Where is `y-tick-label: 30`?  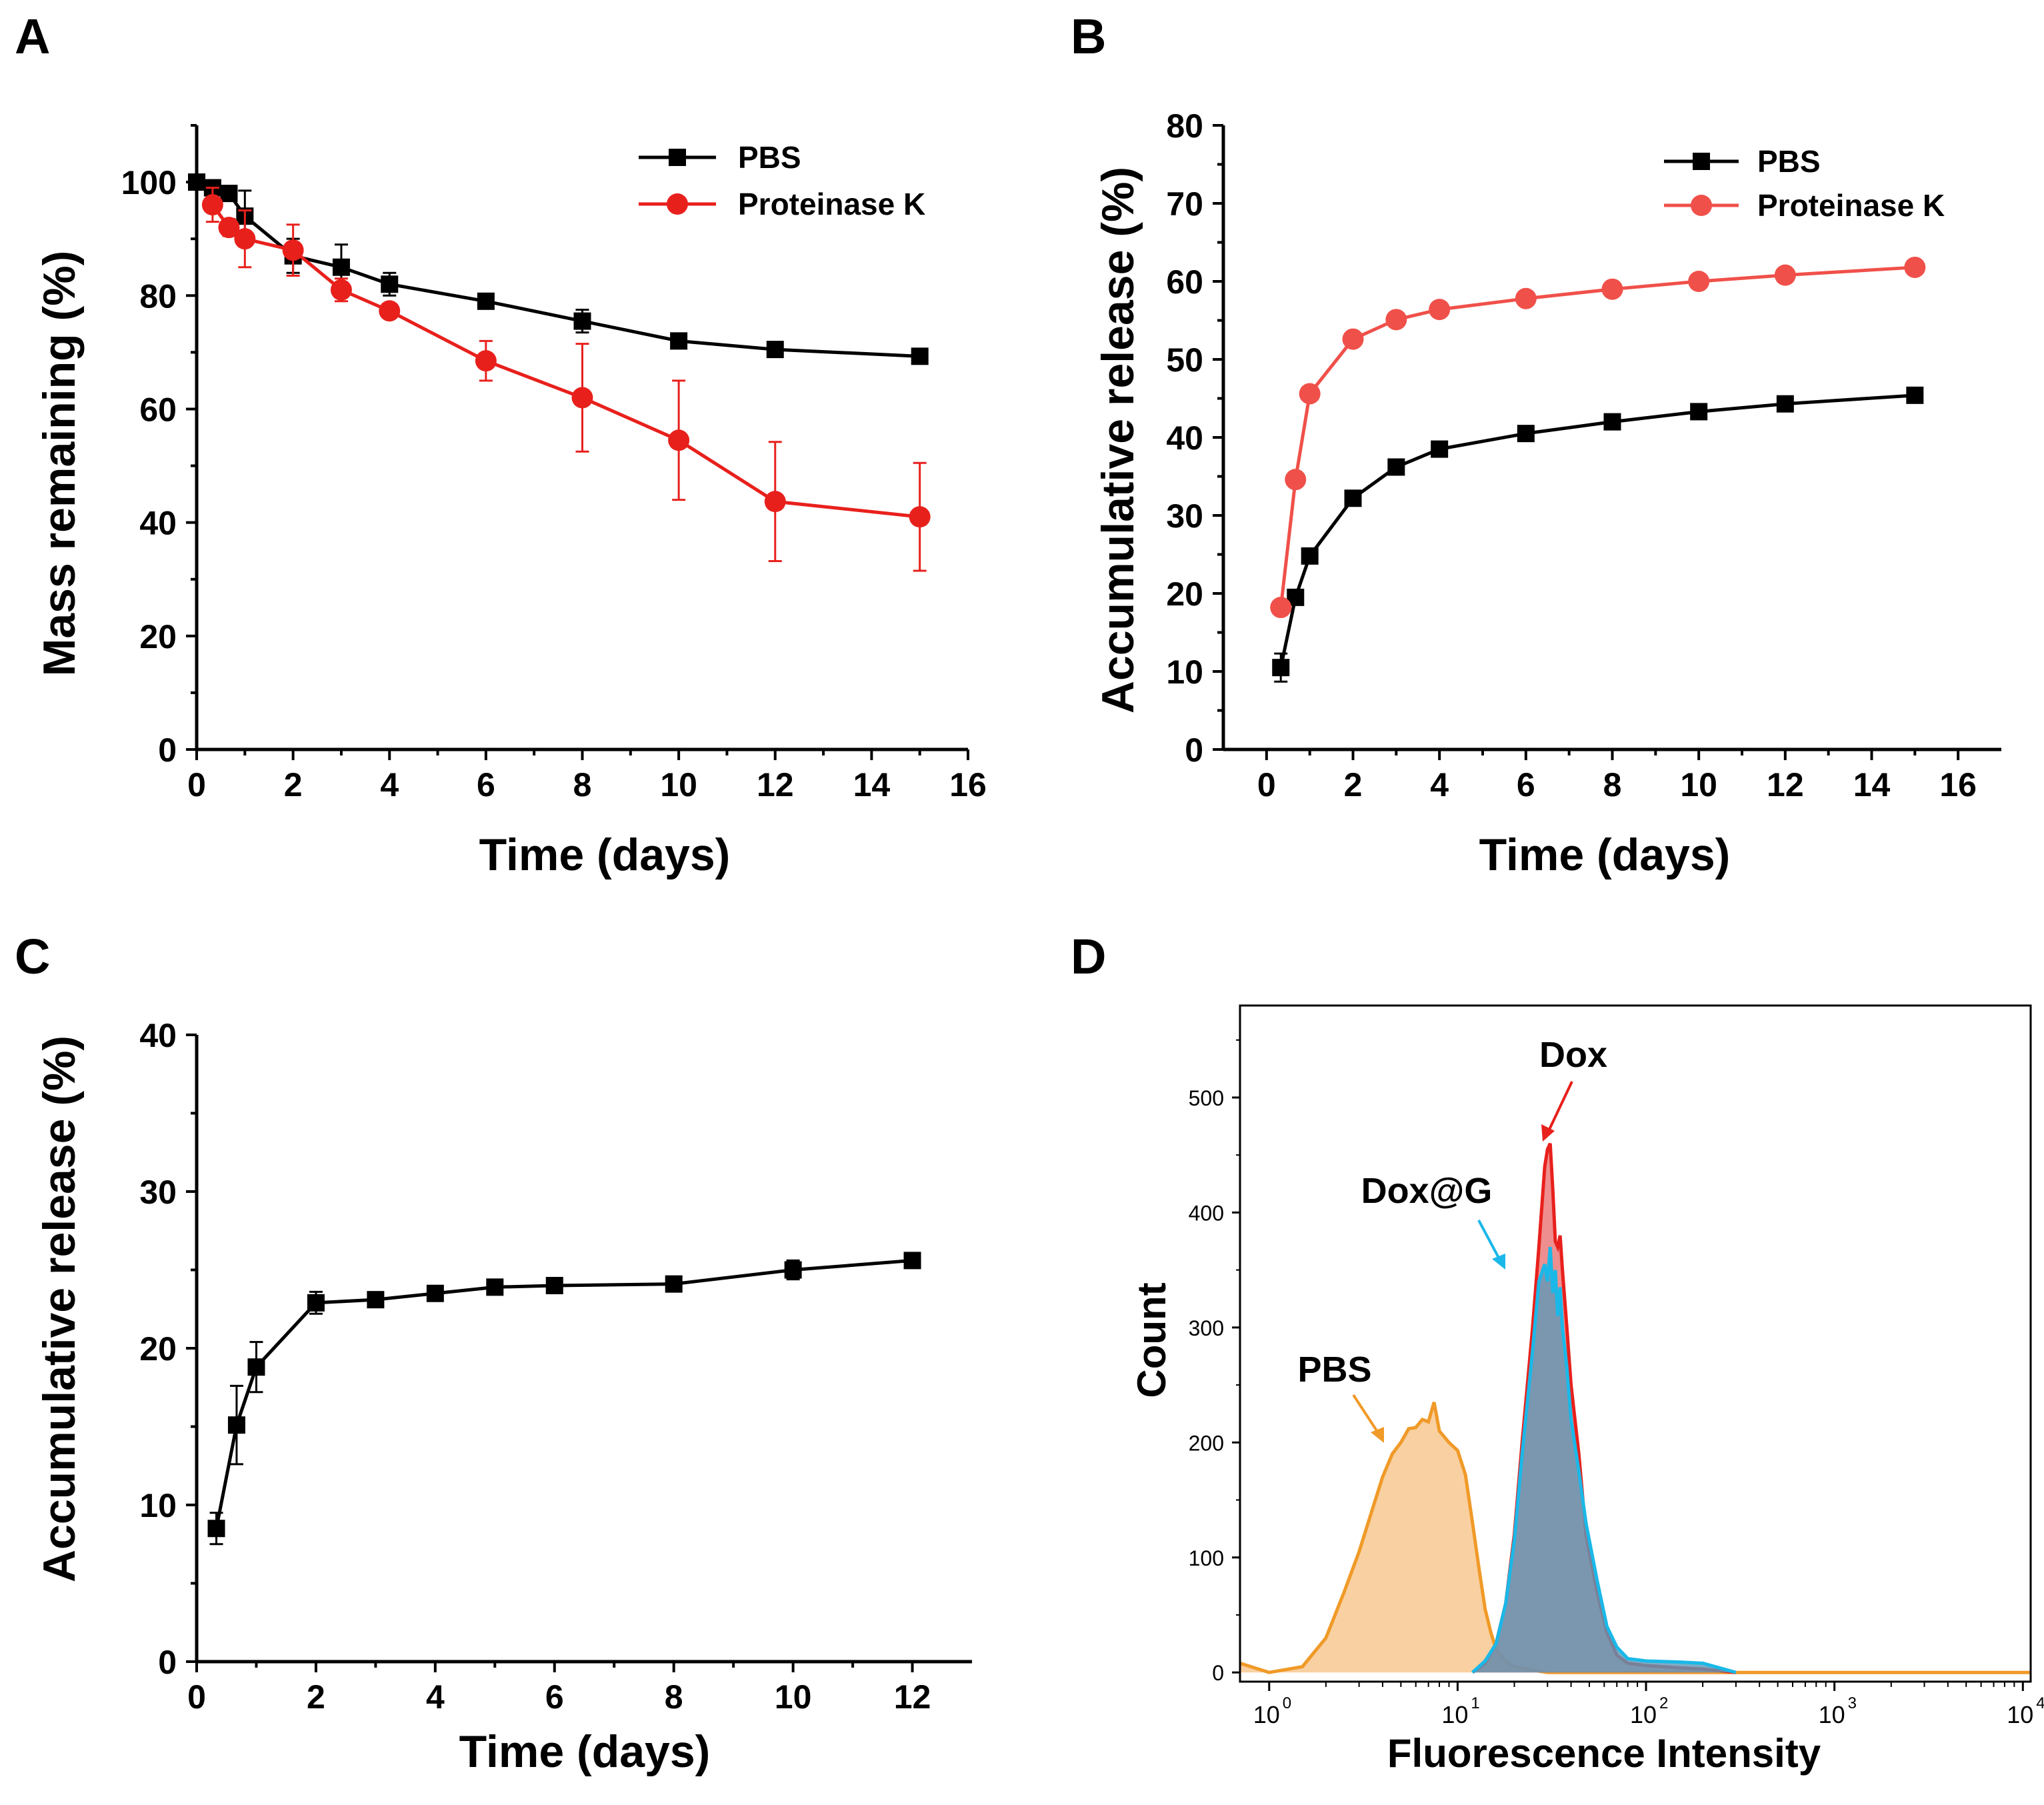
y-tick-label: 30 is located at coordinates (1184, 516).